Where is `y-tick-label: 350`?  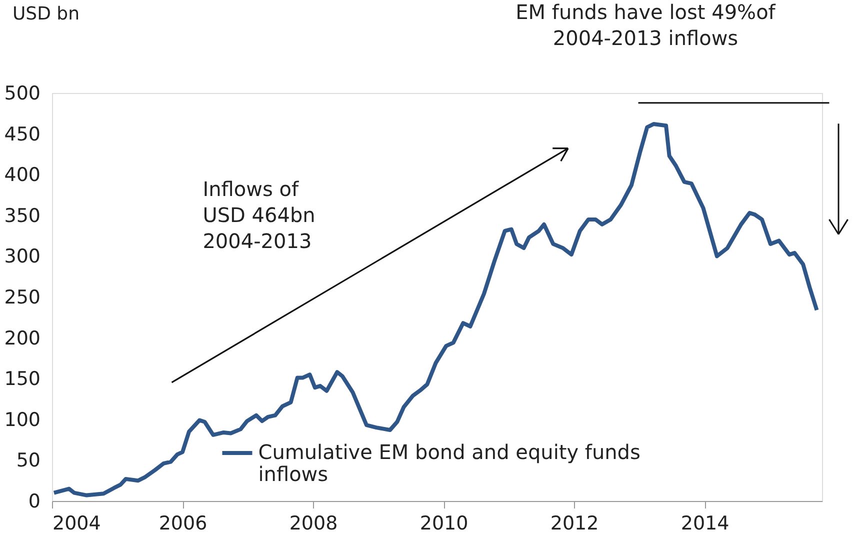
y-tick-label: 350 is located at coordinates (22, 215).